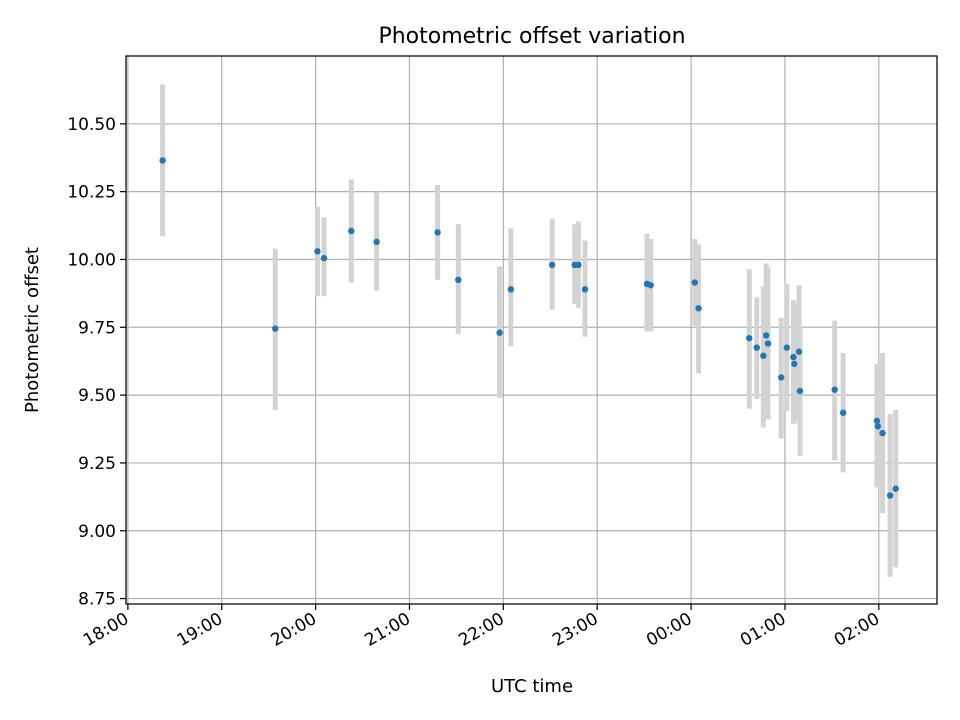  Describe the element at coordinates (97, 328) in the screenshot. I see `y-tick-label: 9.75` at that location.